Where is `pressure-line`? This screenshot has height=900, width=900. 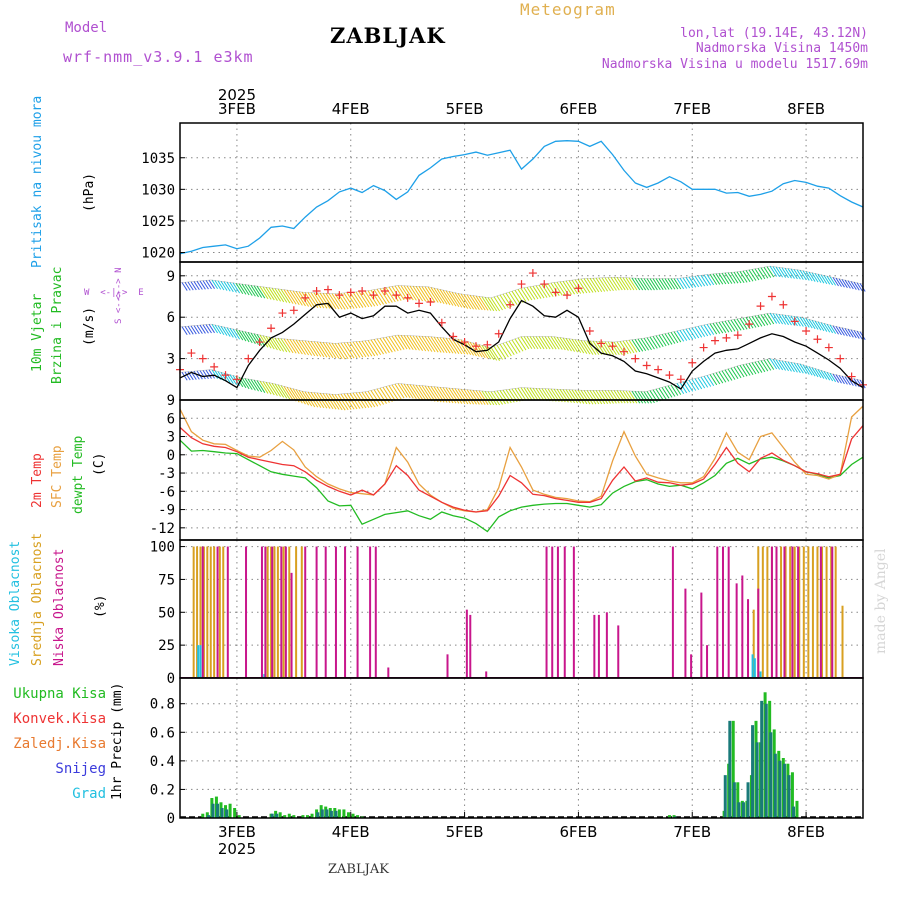 pressure-line is located at coordinates (521, 197).